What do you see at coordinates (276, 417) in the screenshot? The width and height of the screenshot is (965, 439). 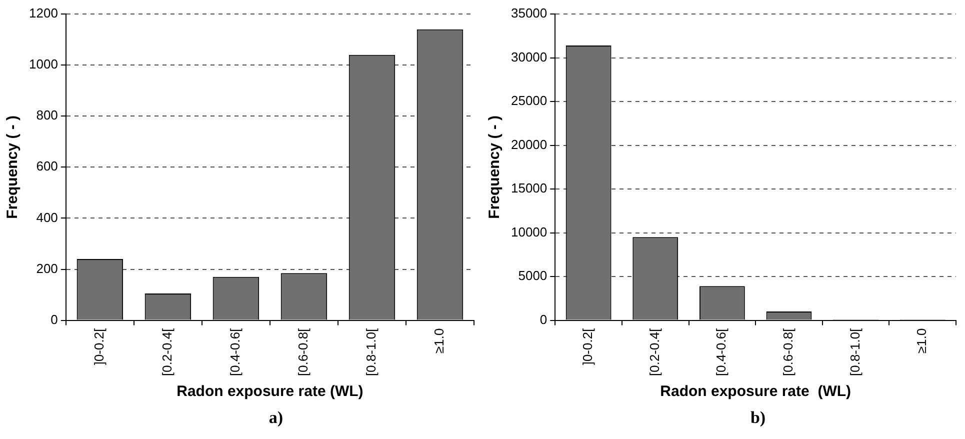 I see `text: a)` at bounding box center [276, 417].